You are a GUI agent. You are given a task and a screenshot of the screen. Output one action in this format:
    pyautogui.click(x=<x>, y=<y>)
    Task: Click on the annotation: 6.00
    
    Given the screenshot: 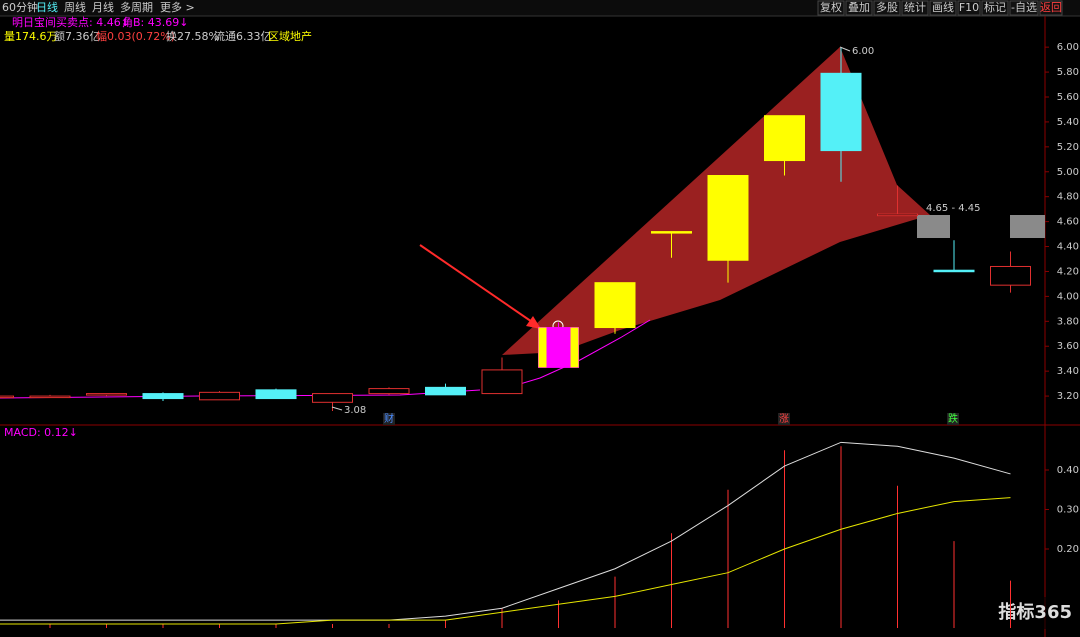 What is the action you would take?
    pyautogui.click(x=863, y=51)
    